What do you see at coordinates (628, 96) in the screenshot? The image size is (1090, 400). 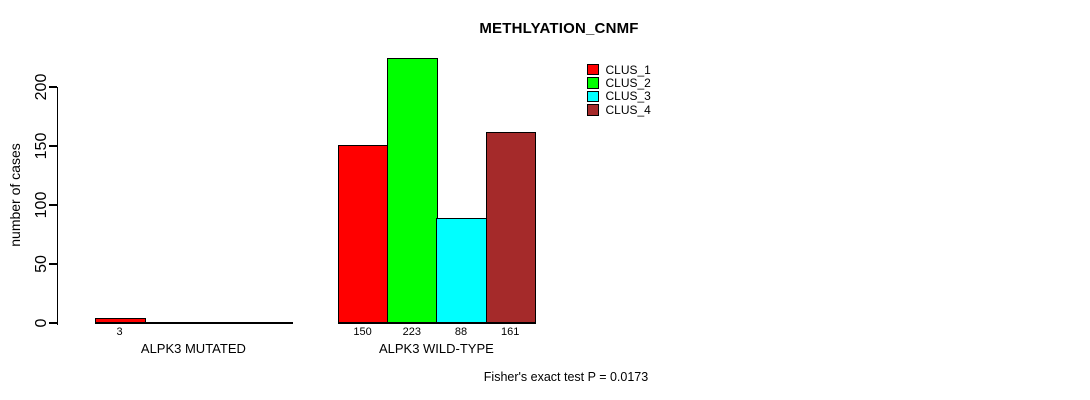 I see `legend-label: CLUS_3` at bounding box center [628, 96].